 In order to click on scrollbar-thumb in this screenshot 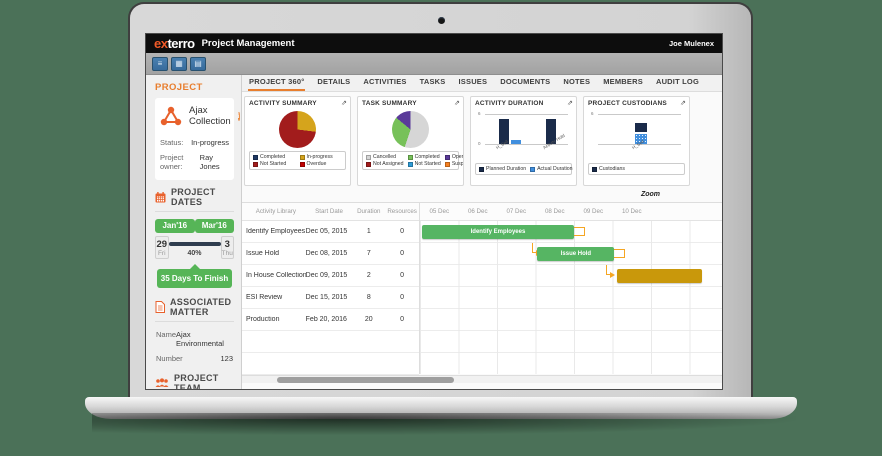, I will do `click(365, 380)`.